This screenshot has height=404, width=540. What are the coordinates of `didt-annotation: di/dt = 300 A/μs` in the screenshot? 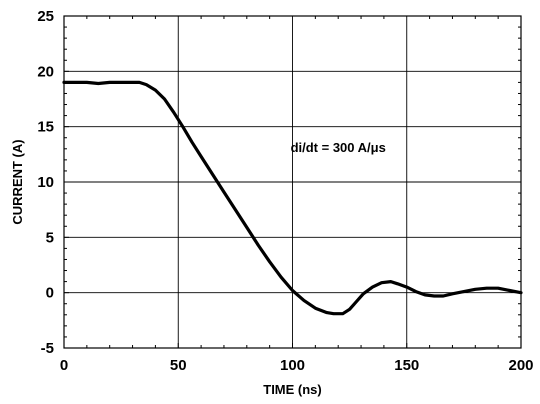 It's located at (338, 147).